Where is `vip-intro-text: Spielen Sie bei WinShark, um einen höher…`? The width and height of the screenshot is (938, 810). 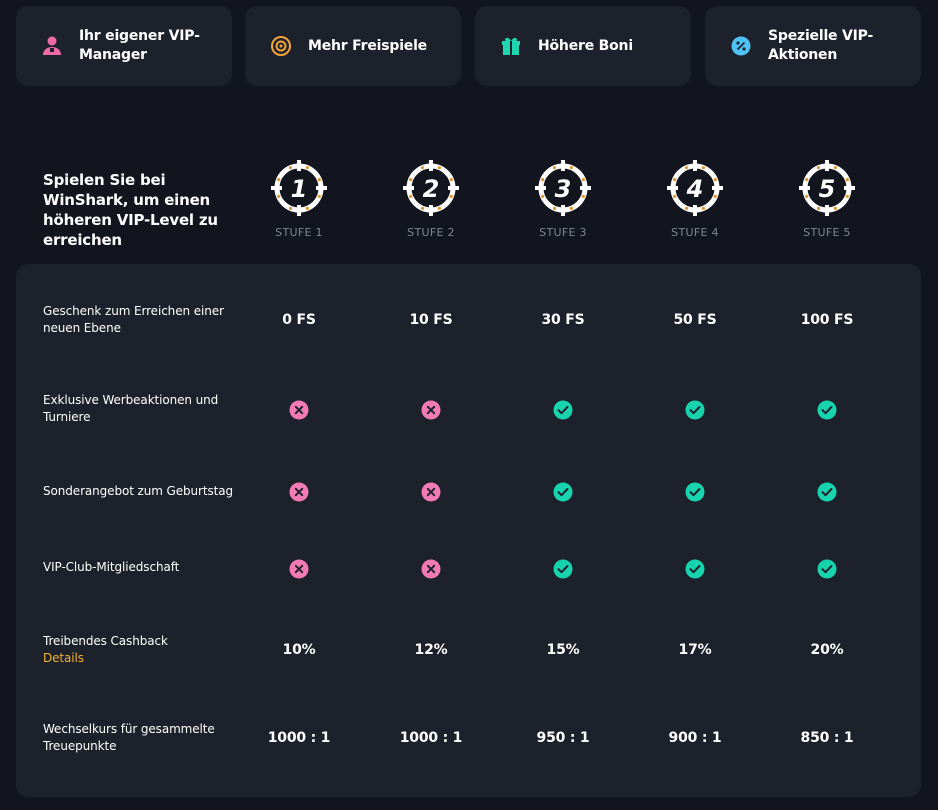 vip-intro-text: Spielen Sie bei WinShark, um einen höher… is located at coordinates (130, 210).